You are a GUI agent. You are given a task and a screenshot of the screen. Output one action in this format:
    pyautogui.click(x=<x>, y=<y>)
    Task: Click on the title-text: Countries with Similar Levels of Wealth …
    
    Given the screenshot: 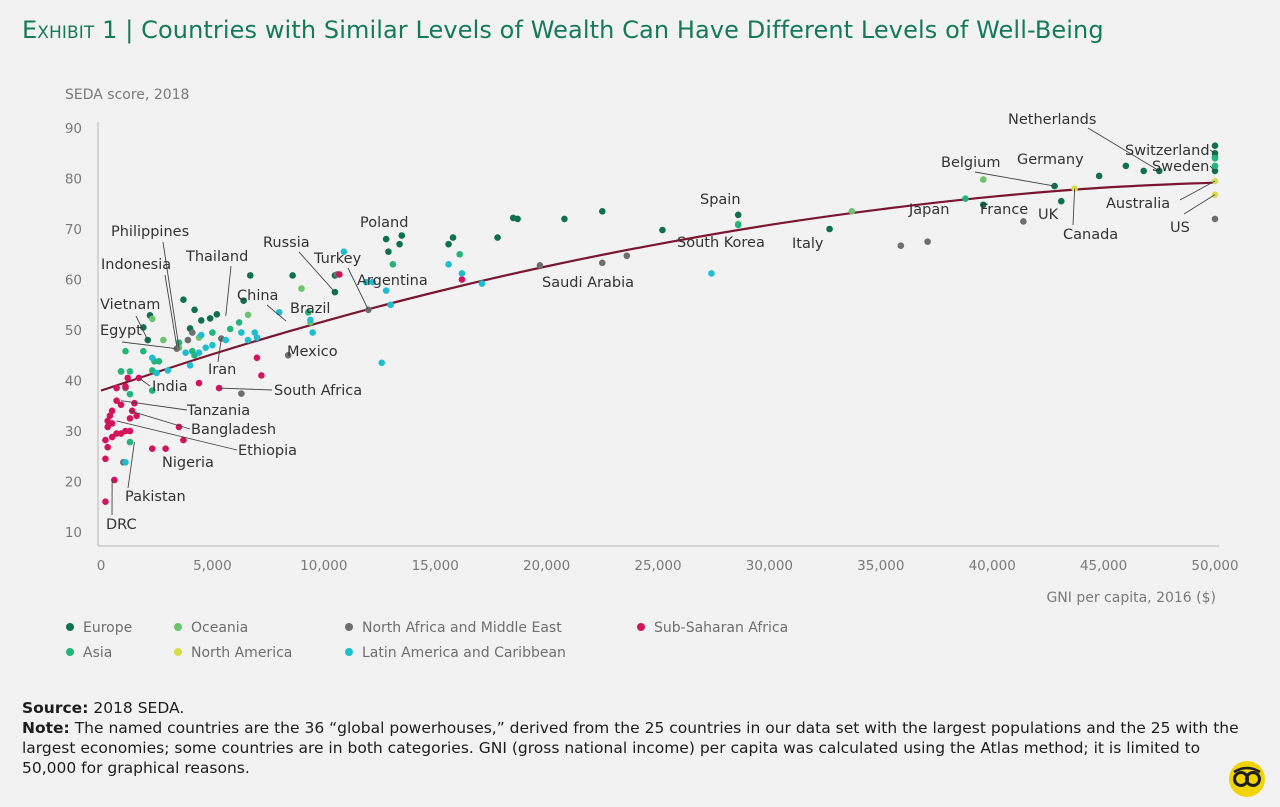 What is the action you would take?
    pyautogui.click(x=622, y=30)
    